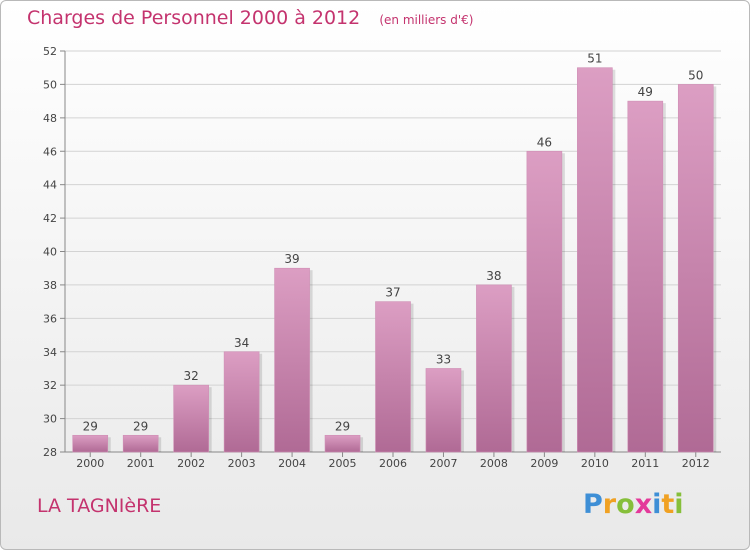  Describe the element at coordinates (191, 463) in the screenshot. I see `x-tick-label: 2002` at that location.